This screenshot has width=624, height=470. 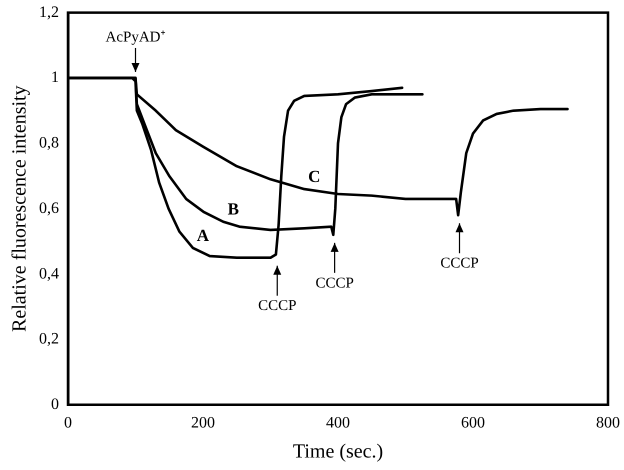 I want to click on y-tick-label: 1, so click(x=55, y=77).